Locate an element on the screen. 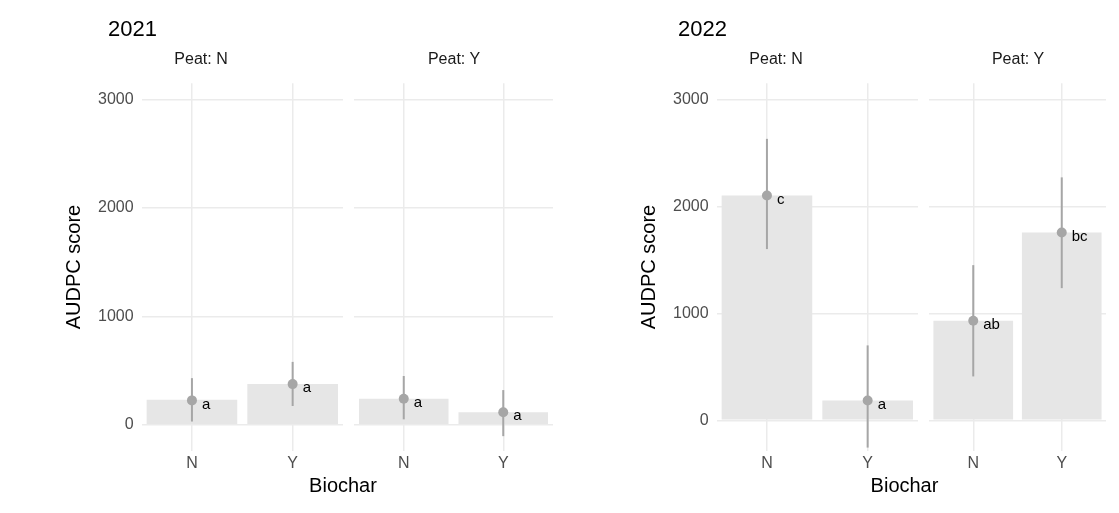 The width and height of the screenshot is (1119, 513). chart-title: 2021 is located at coordinates (132, 29).